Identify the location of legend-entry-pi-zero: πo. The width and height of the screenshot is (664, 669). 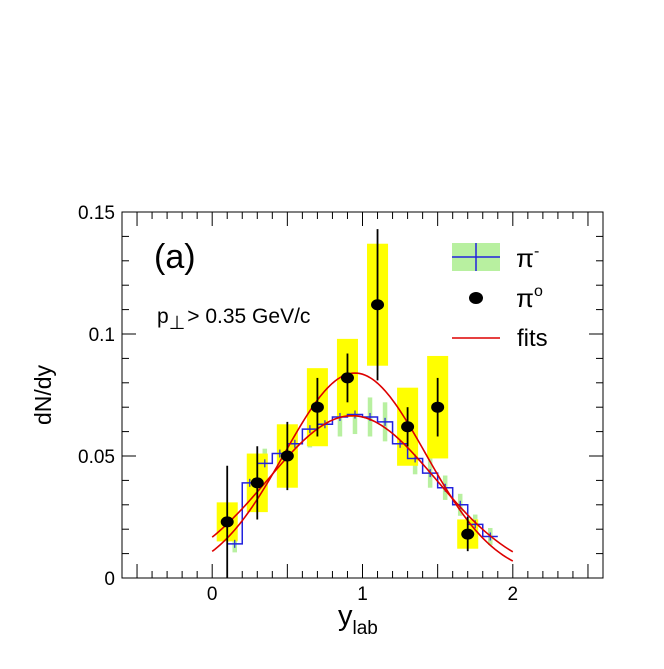
(506, 298).